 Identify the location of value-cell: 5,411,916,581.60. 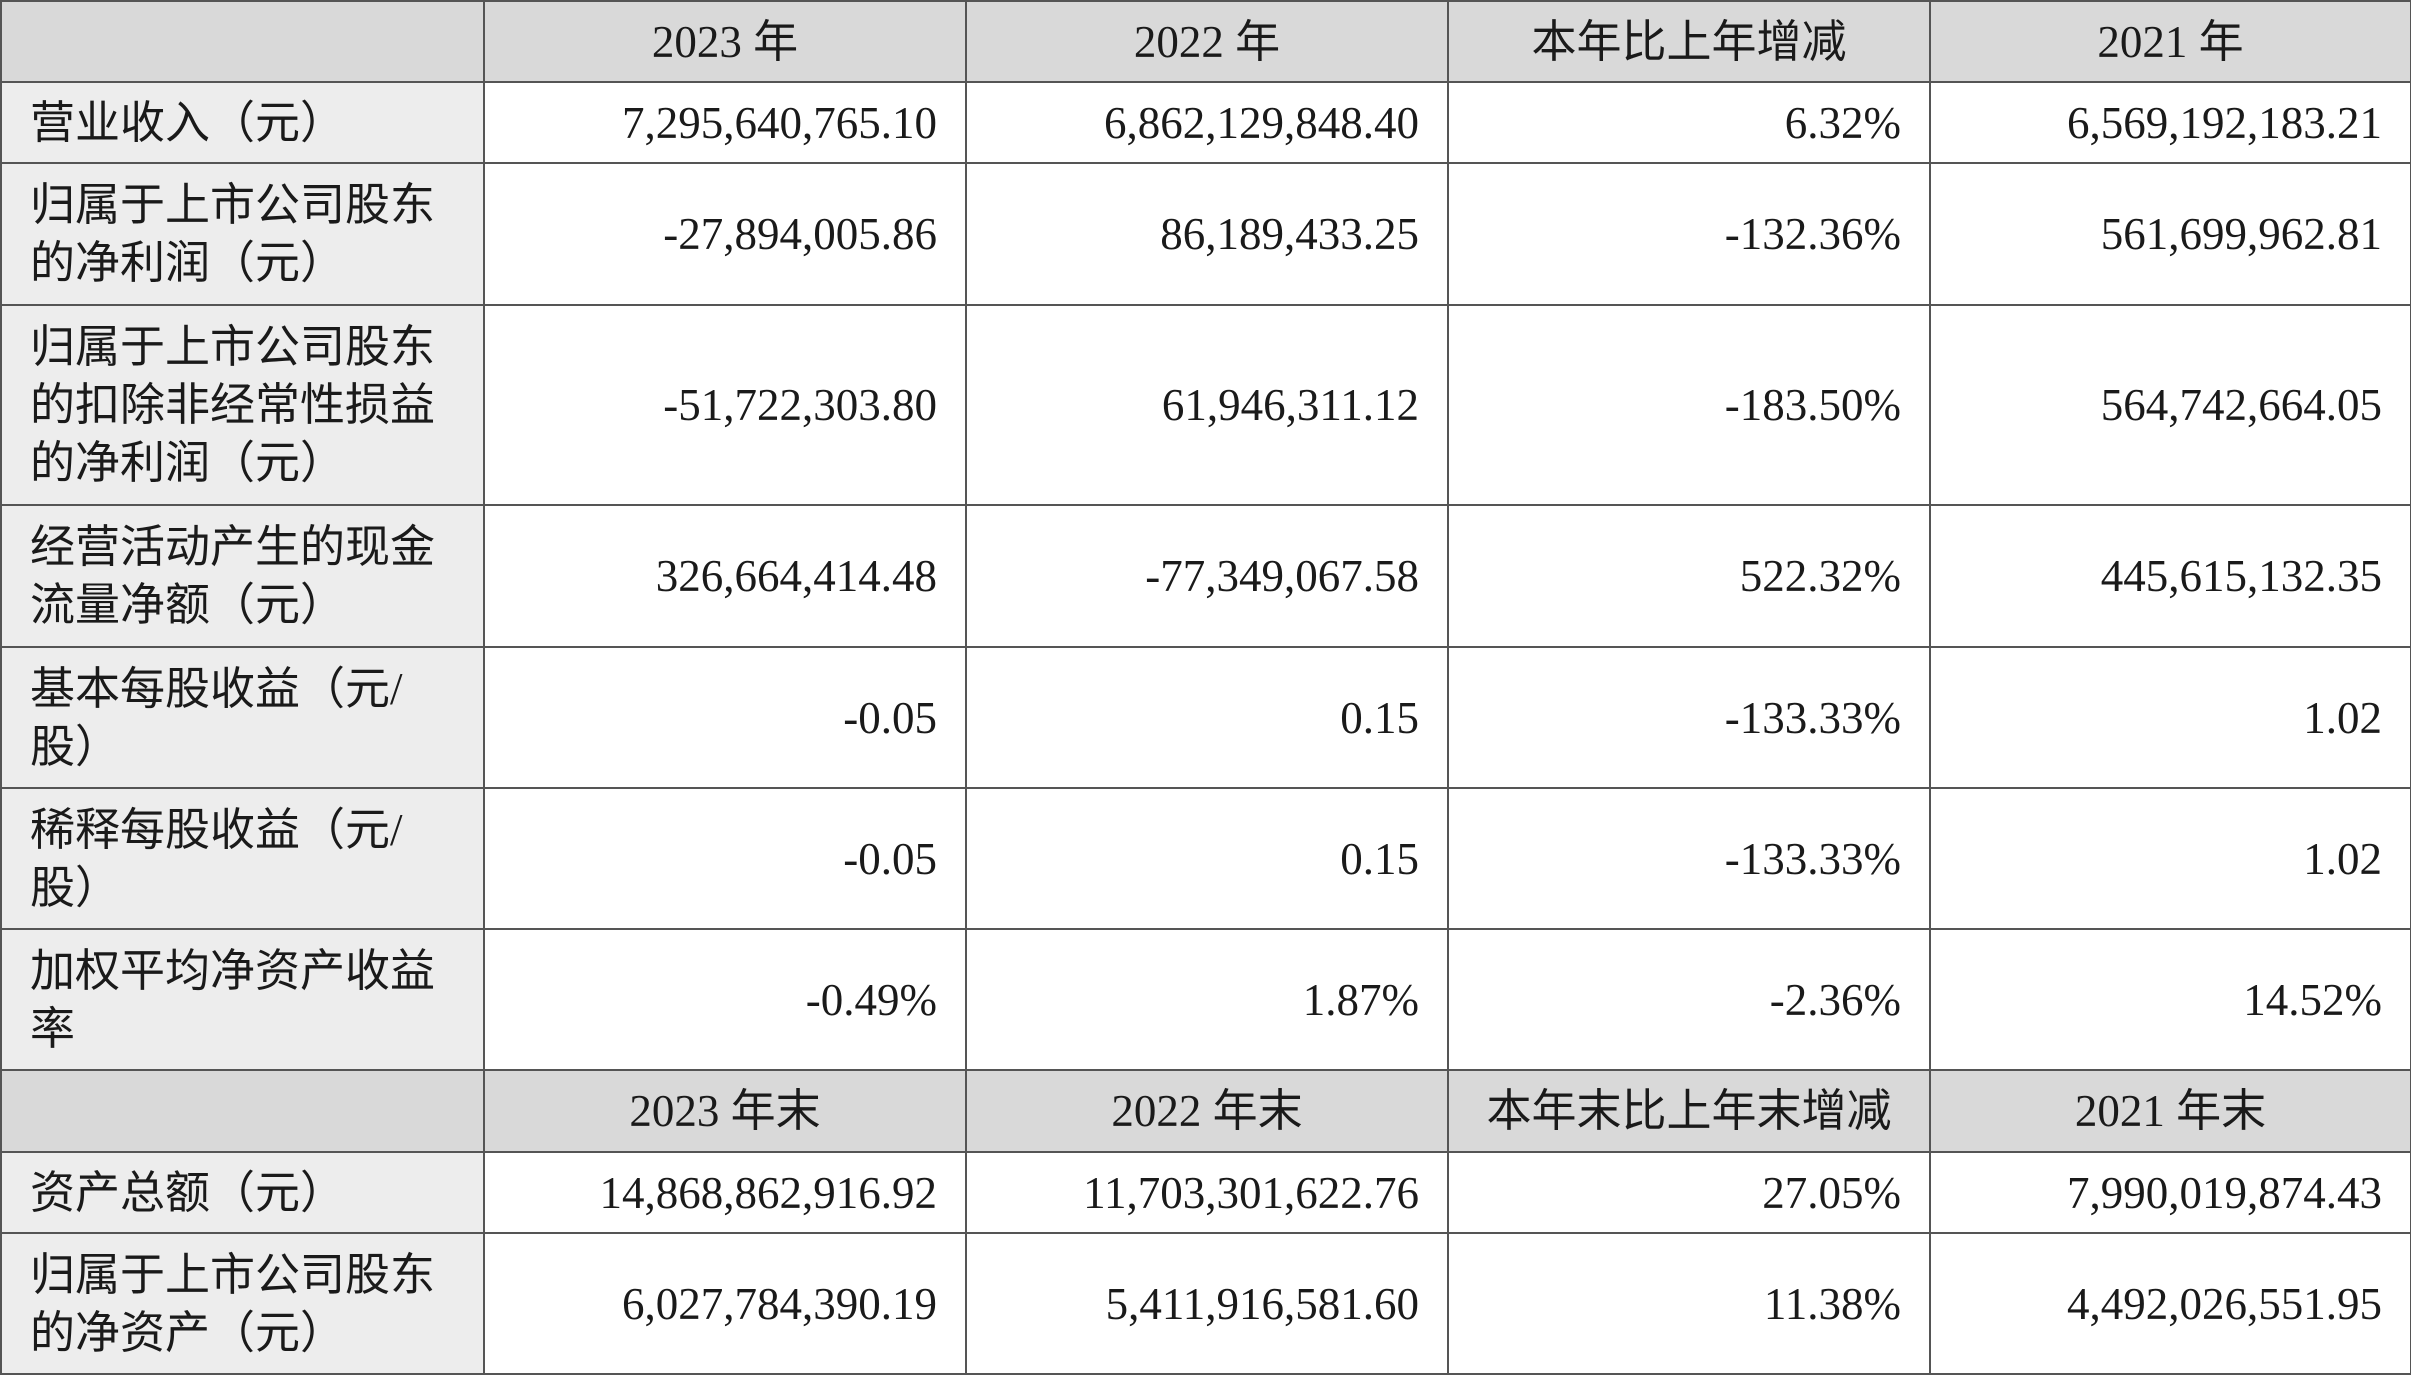
(1207, 1303).